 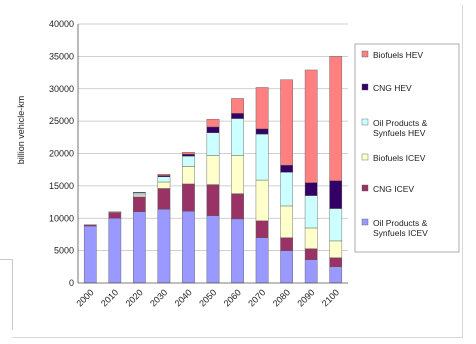 I want to click on y-tick-label: 5000, so click(x=64, y=251).